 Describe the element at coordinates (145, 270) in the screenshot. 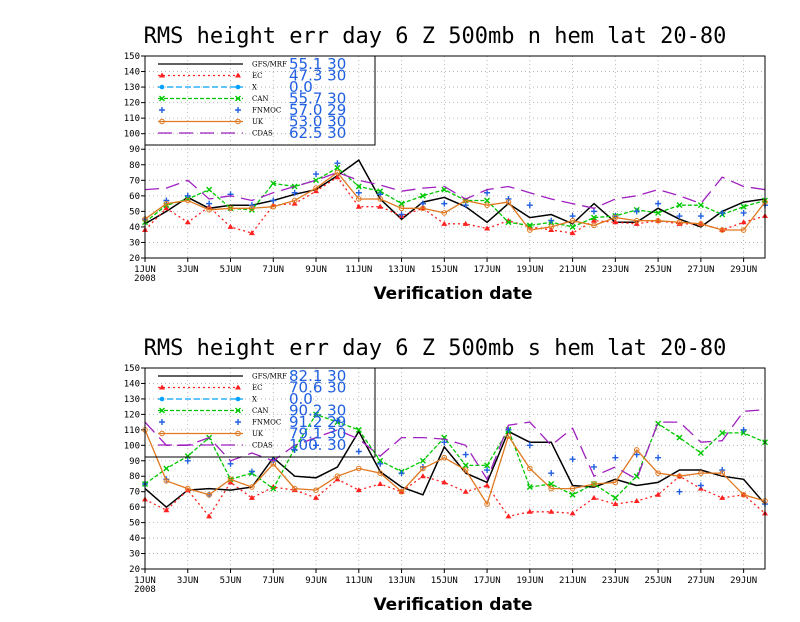

I see `x-tick-label: 1JUN` at that location.